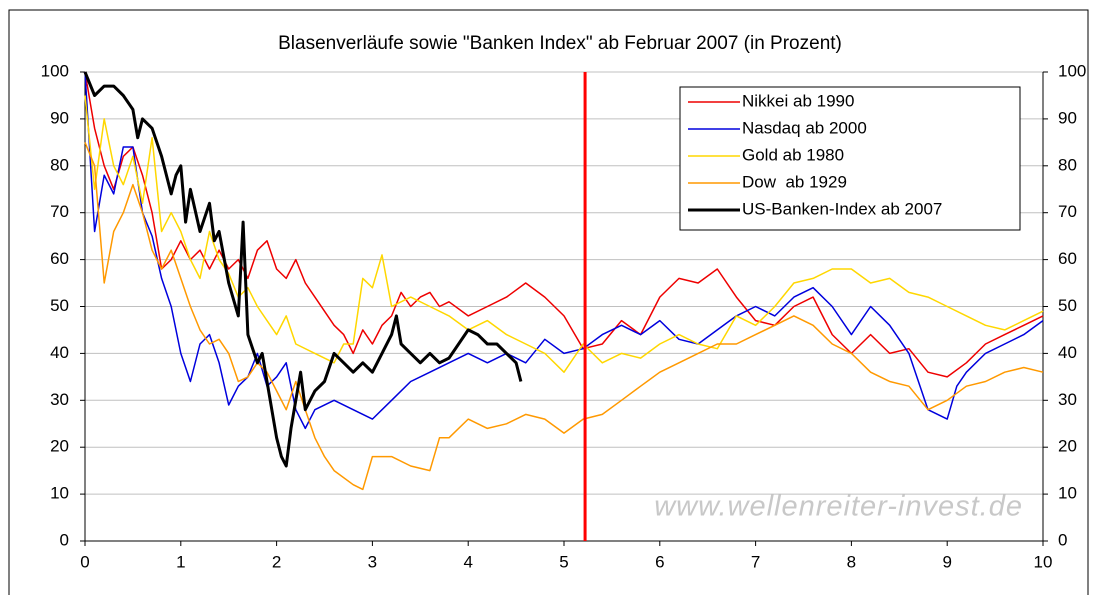 The height and width of the screenshot is (595, 1099). I want to click on legend-label: Gold ab 1980, so click(793, 154).